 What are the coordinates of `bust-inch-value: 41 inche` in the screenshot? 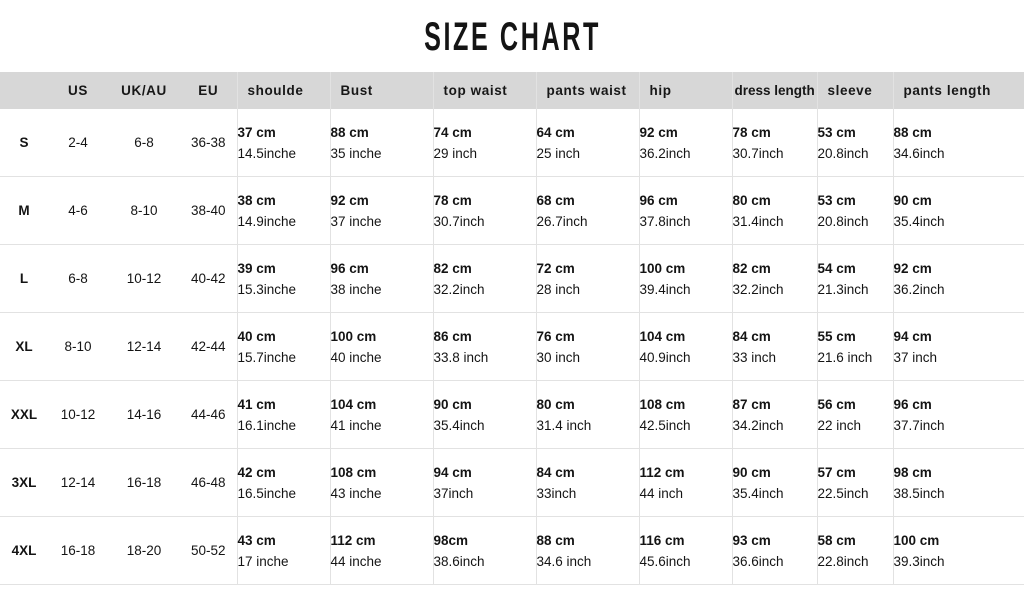 It's located at (356, 425).